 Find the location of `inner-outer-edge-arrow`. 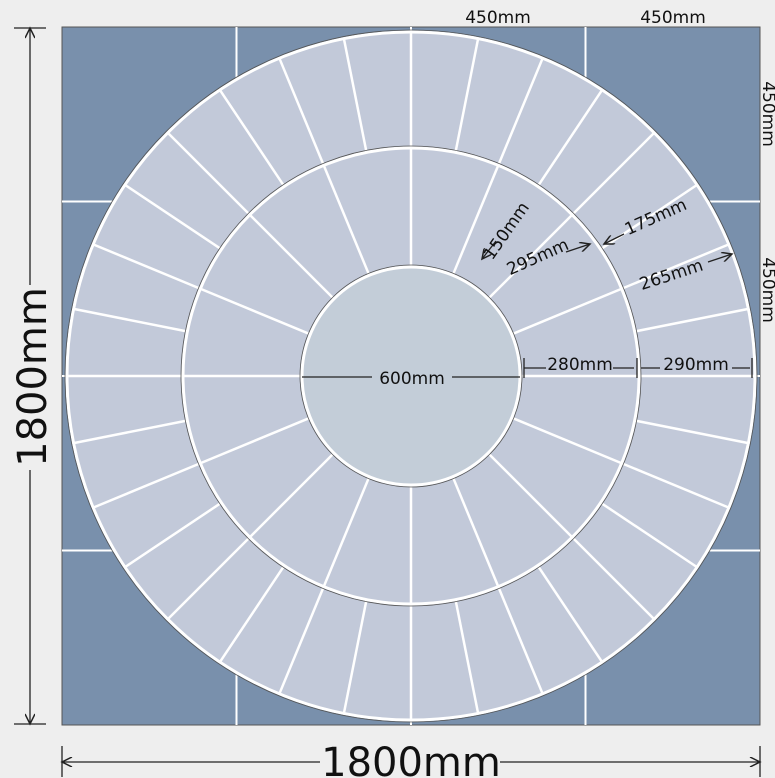

inner-outer-edge-arrow is located at coordinates (577, 248).